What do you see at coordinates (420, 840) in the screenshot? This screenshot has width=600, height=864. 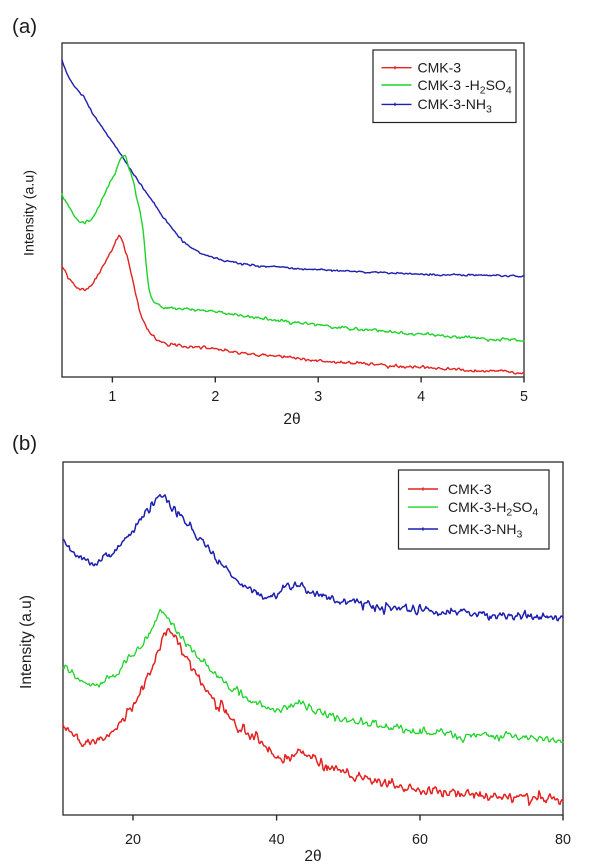 I see `svg-text: 60` at bounding box center [420, 840].